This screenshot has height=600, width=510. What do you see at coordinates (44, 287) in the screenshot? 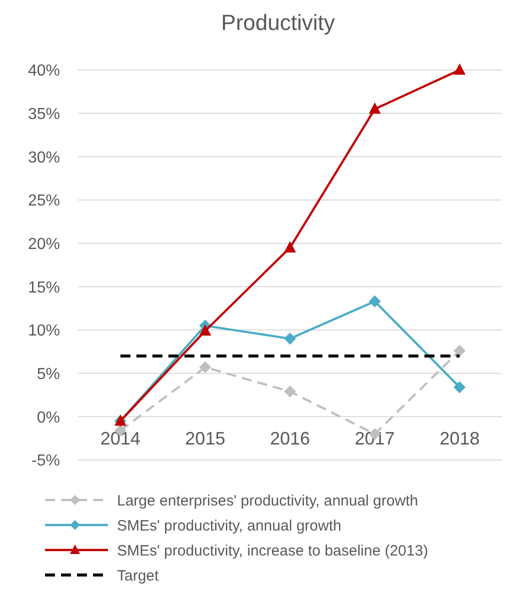
I see `y-tick-label: 15%` at bounding box center [44, 287].